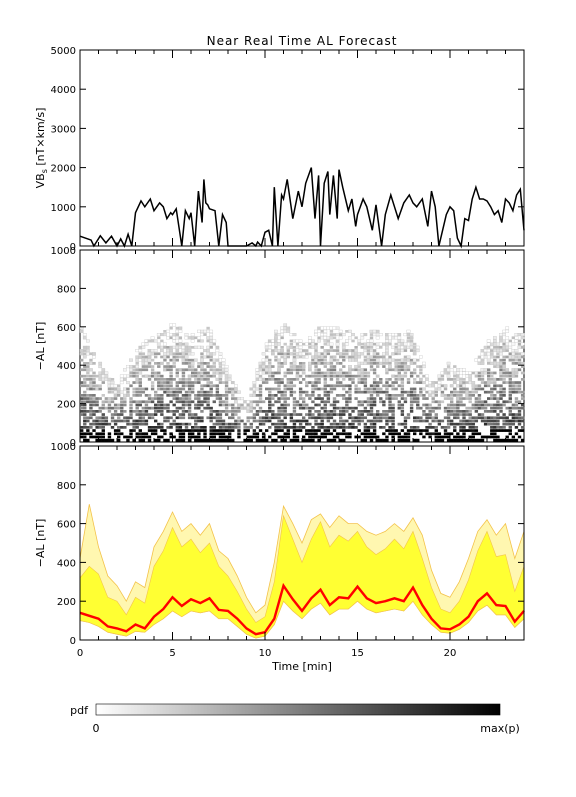 The height and width of the screenshot is (797, 576). I want to click on x-axis-label: Time [min], so click(301, 666).